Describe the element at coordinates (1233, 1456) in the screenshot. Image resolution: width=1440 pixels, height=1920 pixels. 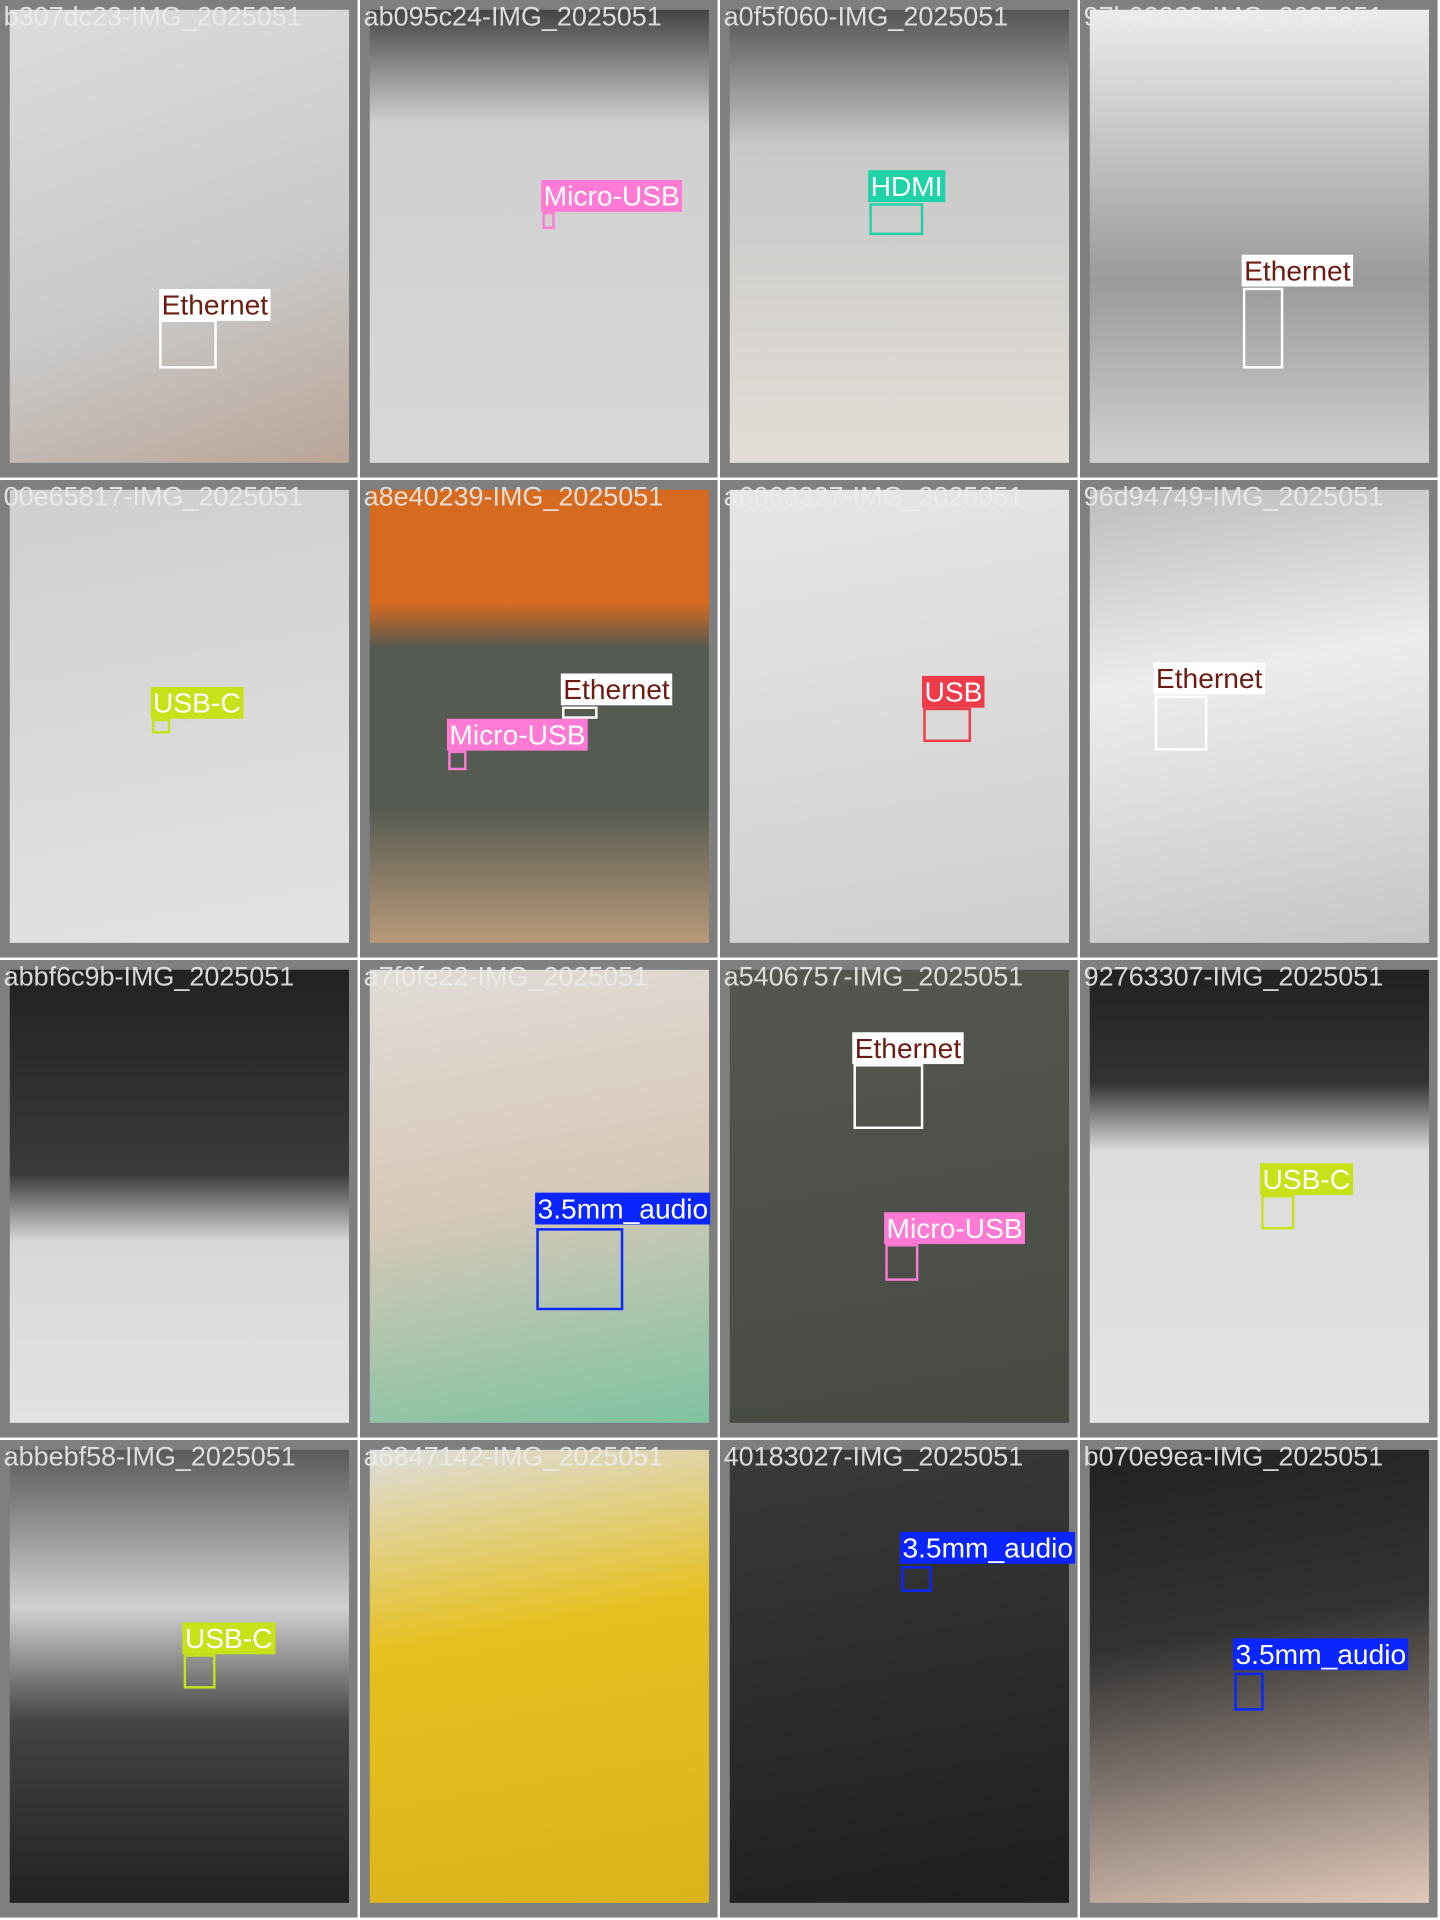
I see `filename: b070e9ea-IMG_2025051` at that location.